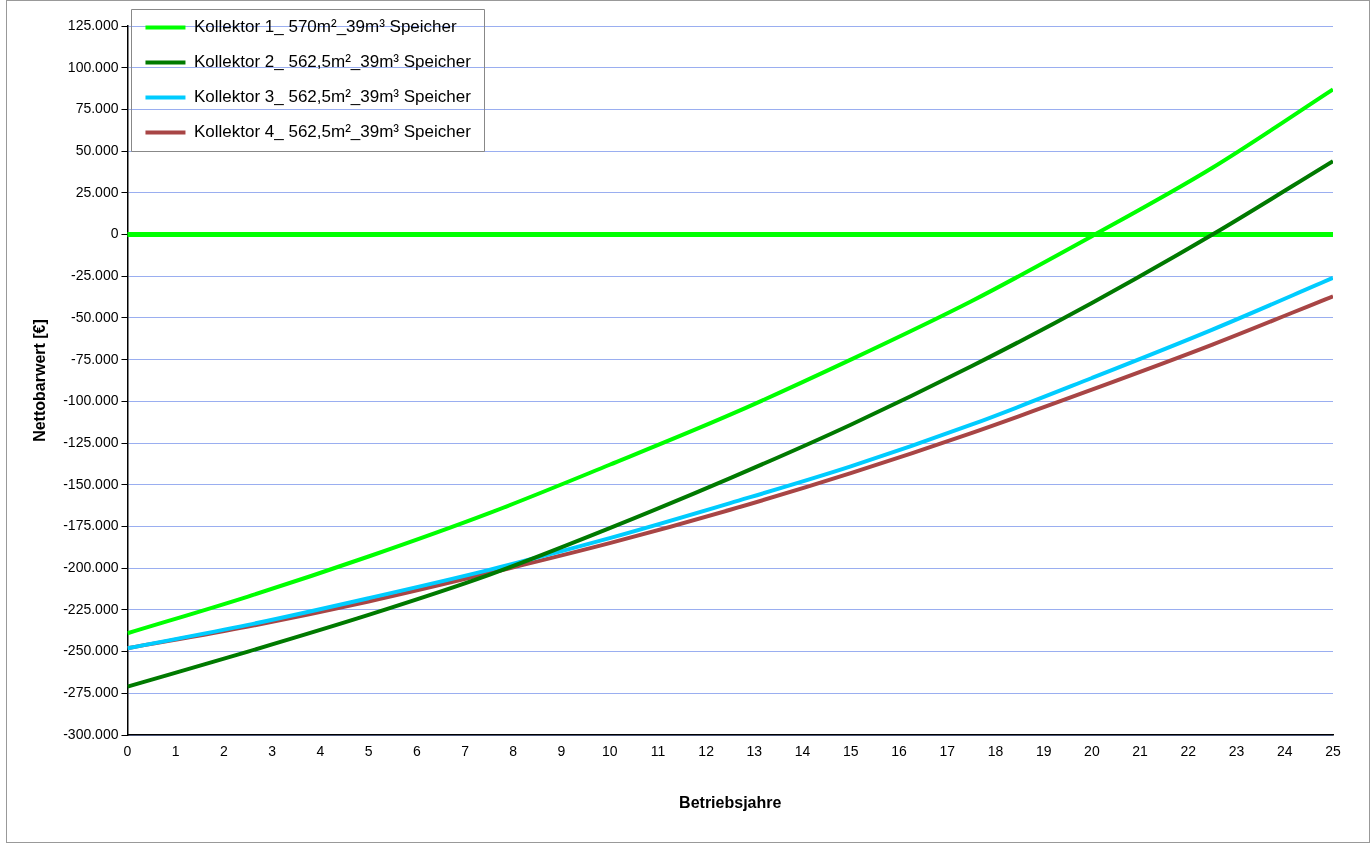 The image size is (1372, 845). What do you see at coordinates (1236, 751) in the screenshot?
I see `x-tick-label: 23` at bounding box center [1236, 751].